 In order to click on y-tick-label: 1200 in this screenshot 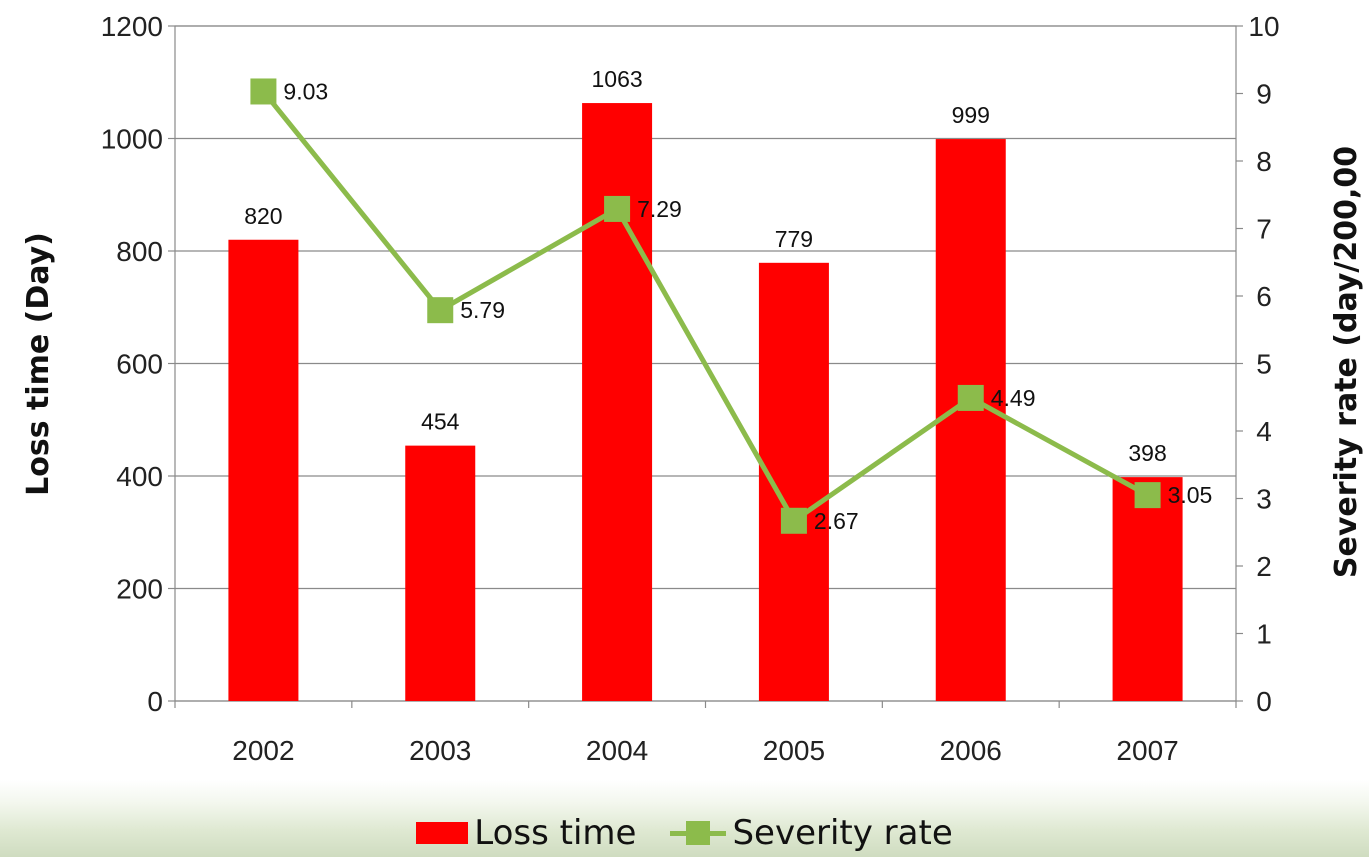, I will do `click(132, 26)`.